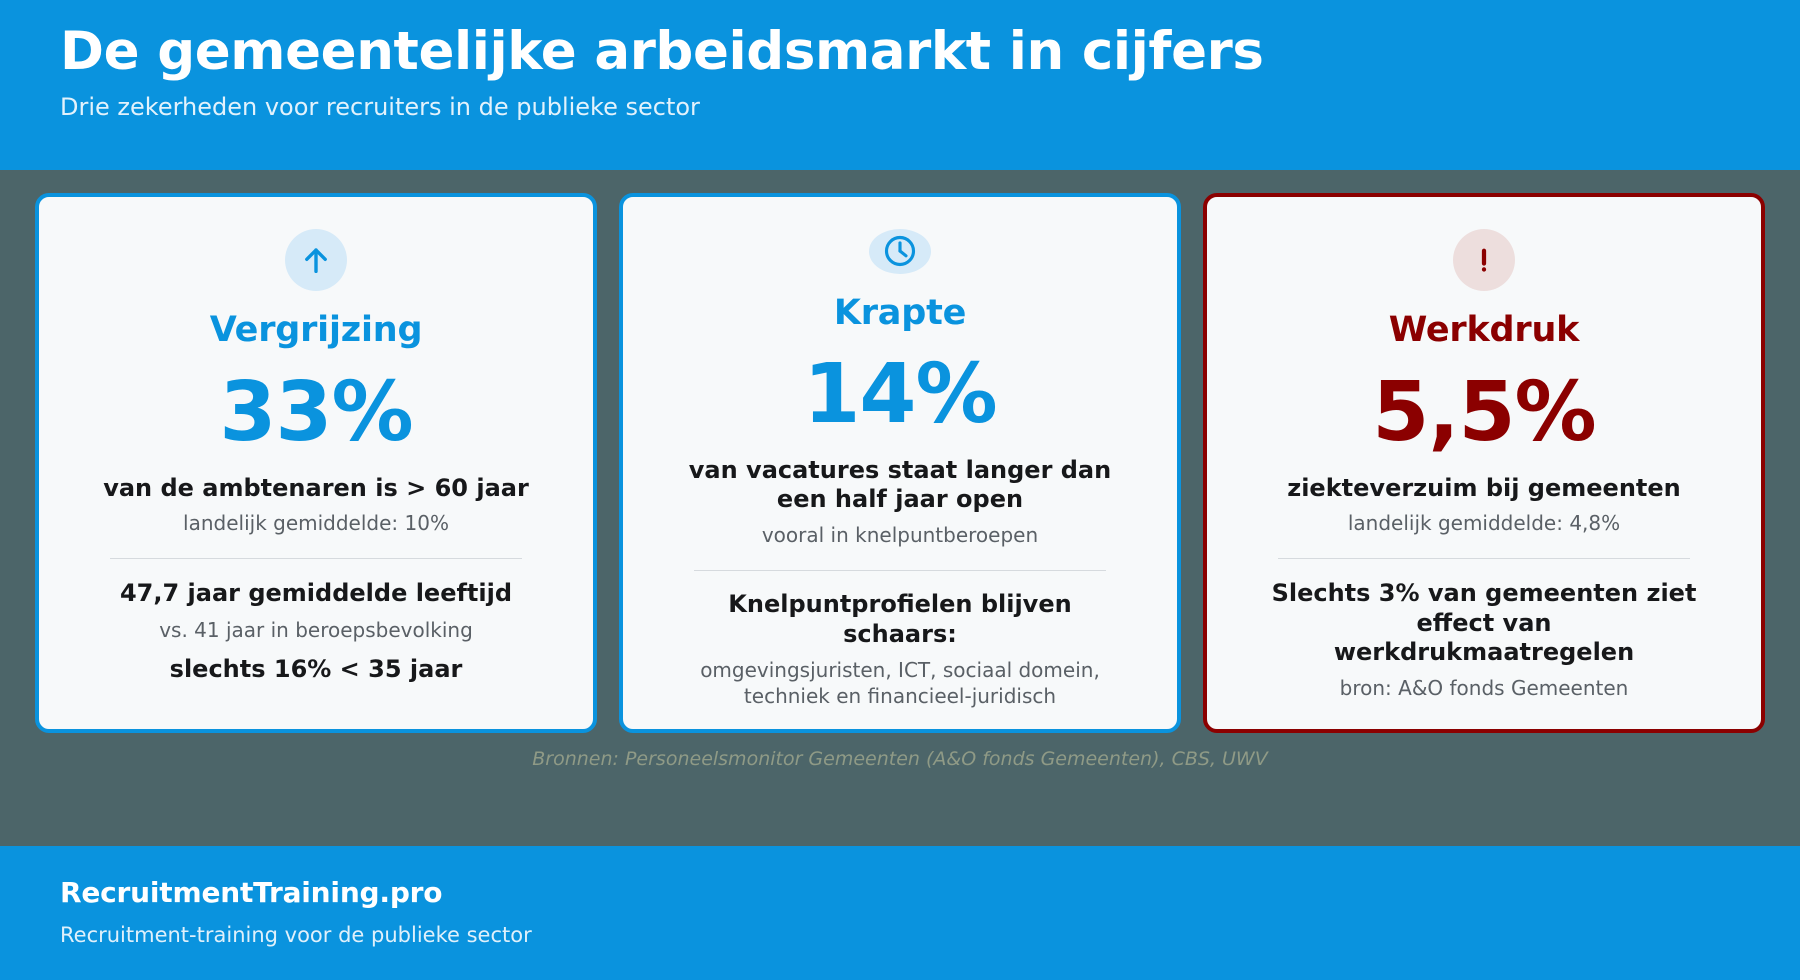 The width and height of the screenshot is (1800, 980). I want to click on page-title: De gemeentelijke arbeidsmarkt in cijfers, so click(662, 51).